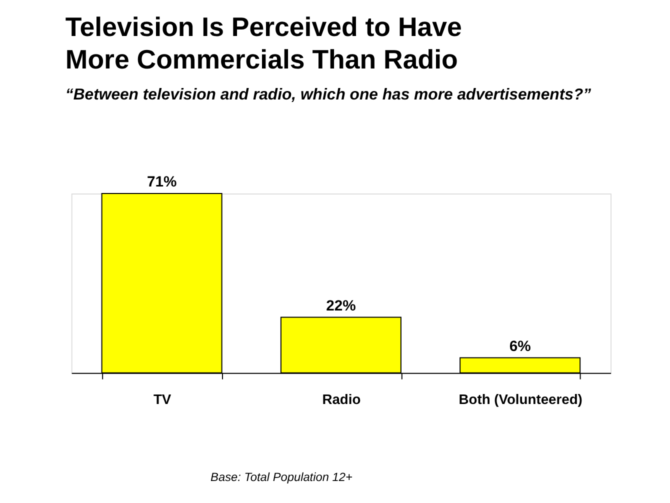 The image size is (670, 503). I want to click on x-tick-label: TV, so click(162, 399).